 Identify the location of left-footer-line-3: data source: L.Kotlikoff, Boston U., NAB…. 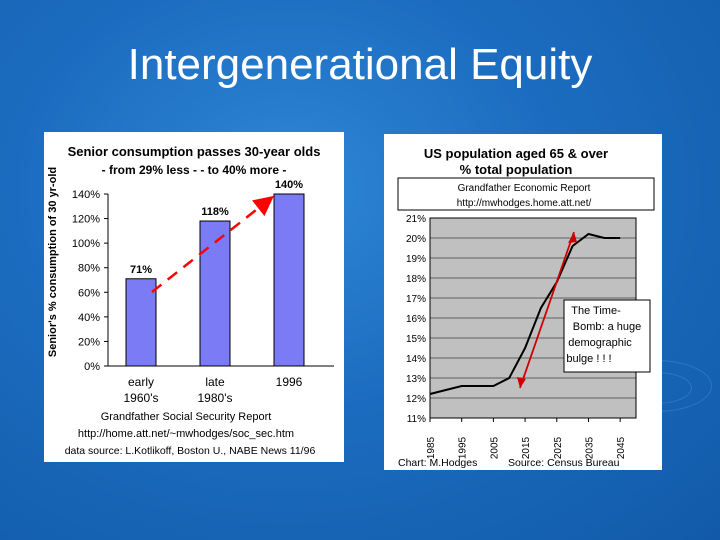
(190, 451).